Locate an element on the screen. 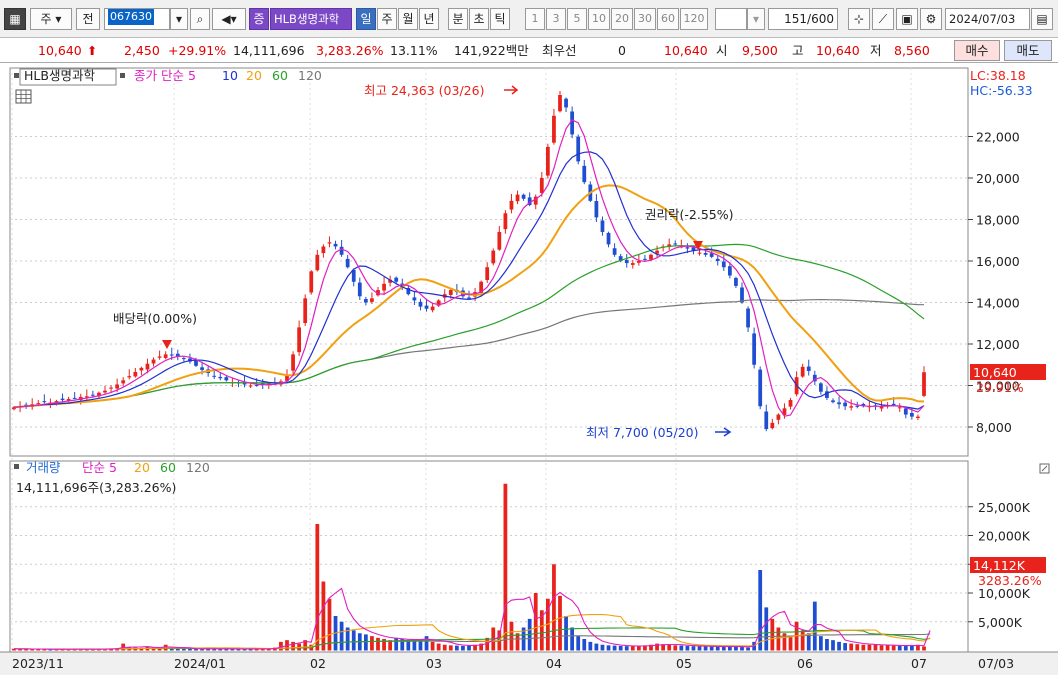  date-input: 2024/07/03 is located at coordinates (987, 19).